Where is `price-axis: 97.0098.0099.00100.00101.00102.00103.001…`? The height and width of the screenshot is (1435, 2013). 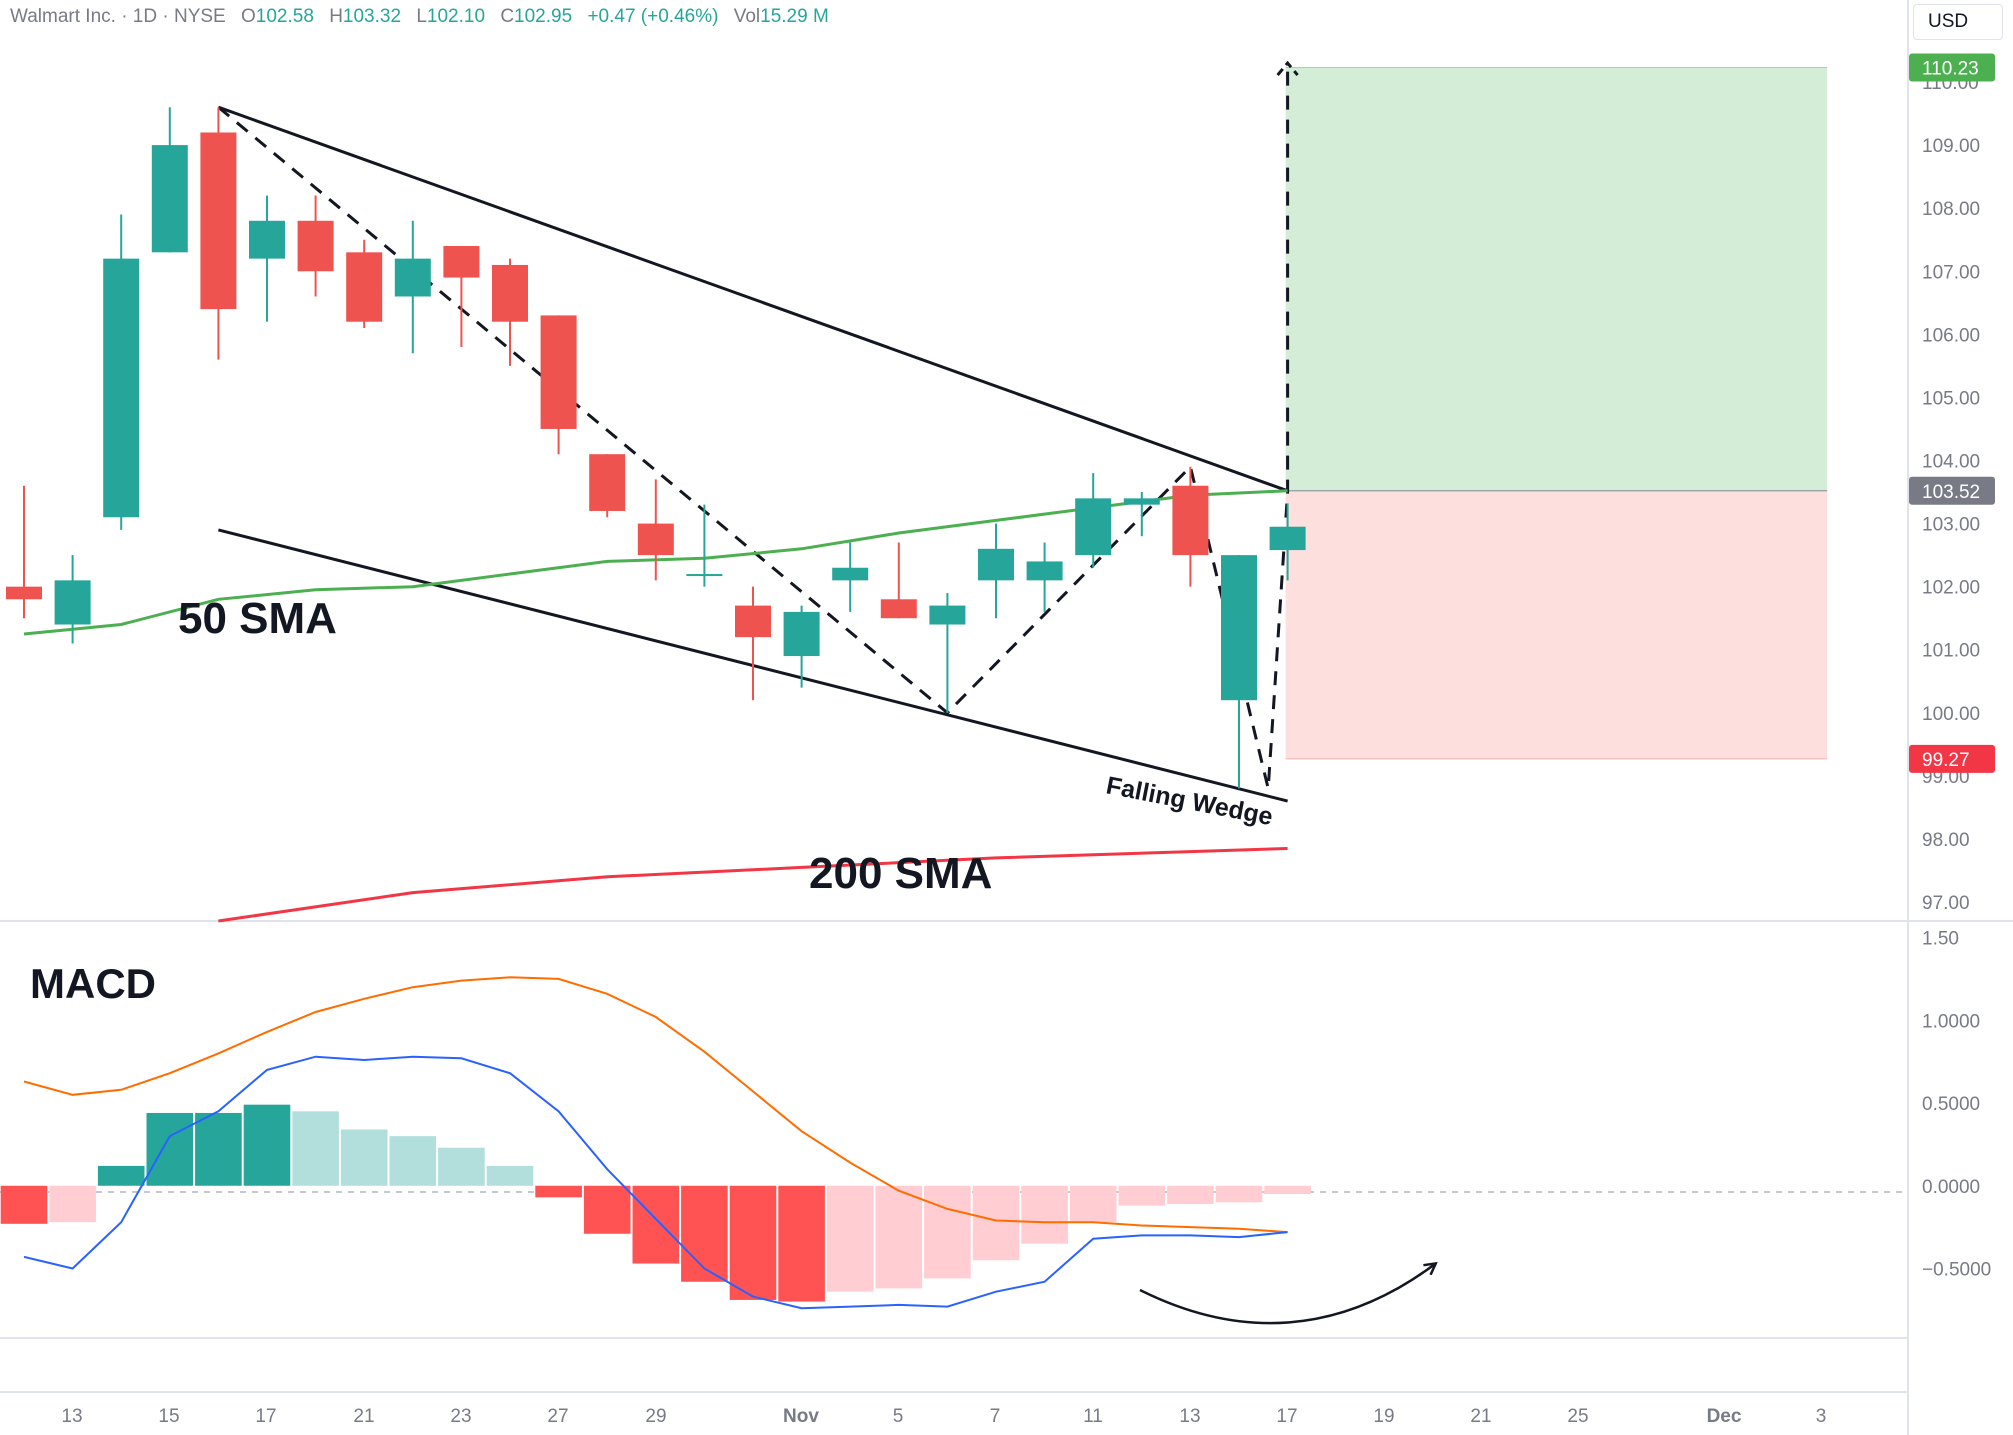
price-axis: 97.0098.0099.00100.00101.00102.00103.001… is located at coordinates (1951, 462).